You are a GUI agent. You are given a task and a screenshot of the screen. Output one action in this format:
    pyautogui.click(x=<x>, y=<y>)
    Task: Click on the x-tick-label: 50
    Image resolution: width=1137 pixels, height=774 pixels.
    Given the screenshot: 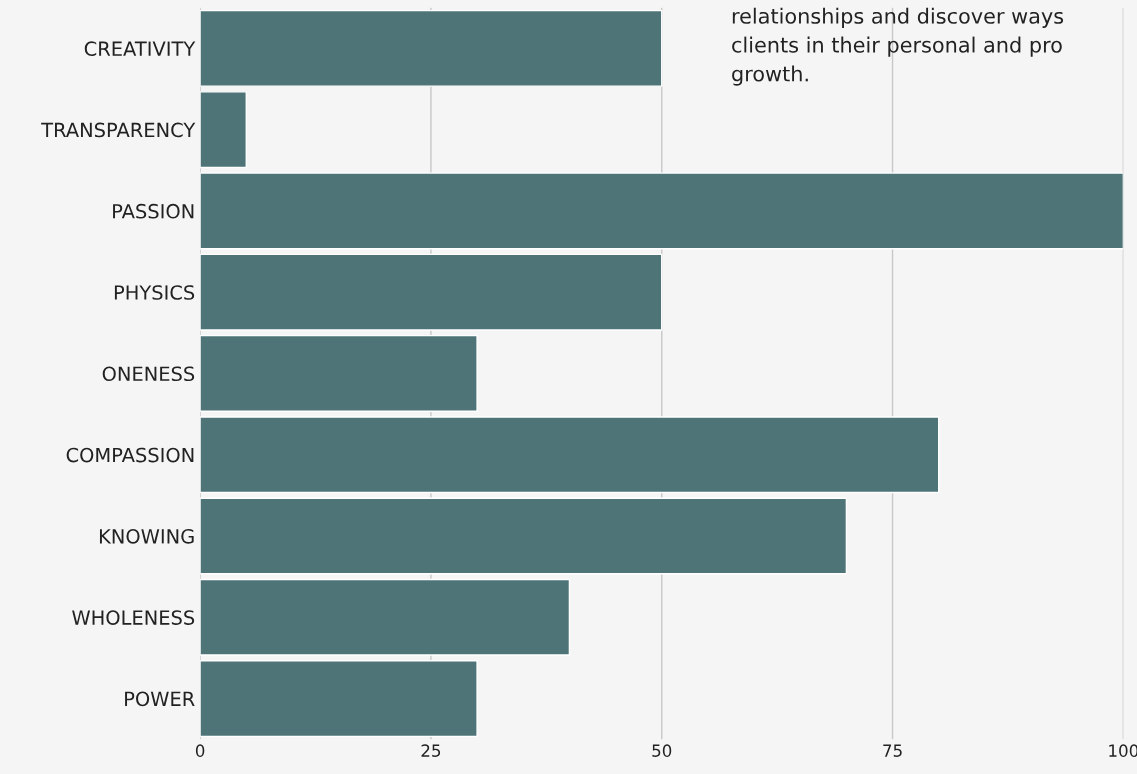 What is the action you would take?
    pyautogui.click(x=662, y=750)
    